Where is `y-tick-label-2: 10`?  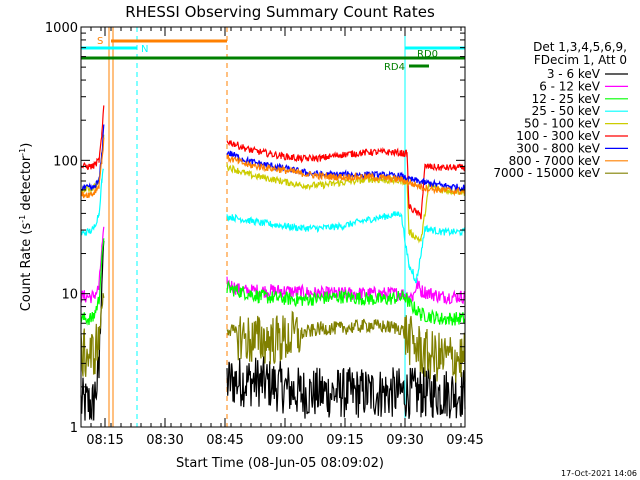
y-tick-label-2: 10 is located at coordinates (69, 295).